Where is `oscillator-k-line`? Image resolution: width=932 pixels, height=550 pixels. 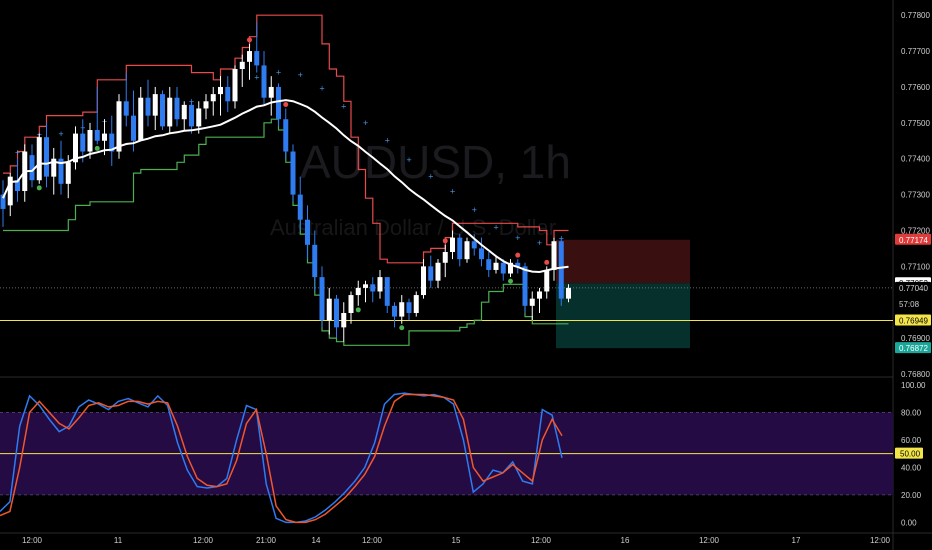 oscillator-k-line is located at coordinates (281, 458).